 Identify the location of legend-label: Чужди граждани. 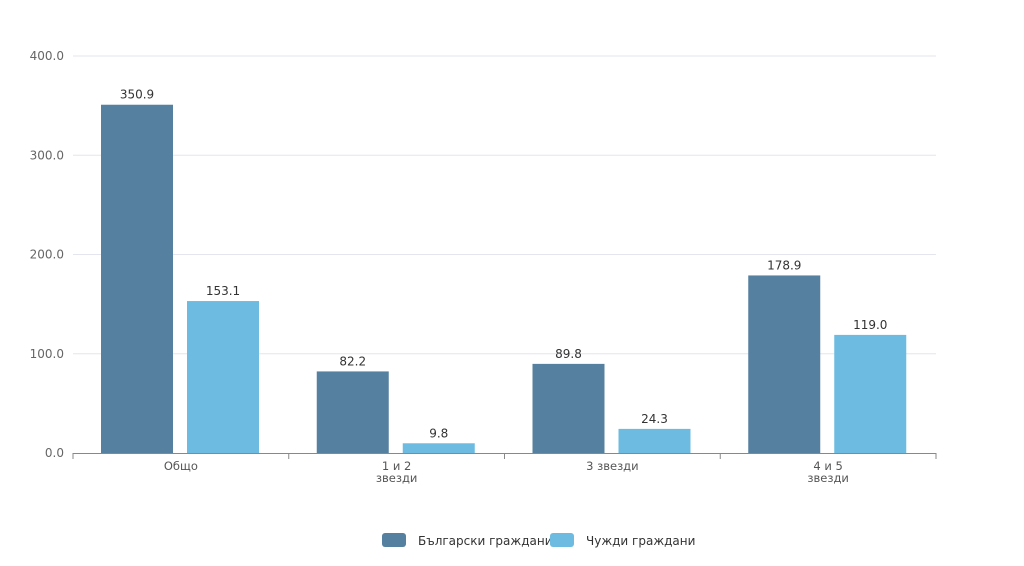
(640, 541).